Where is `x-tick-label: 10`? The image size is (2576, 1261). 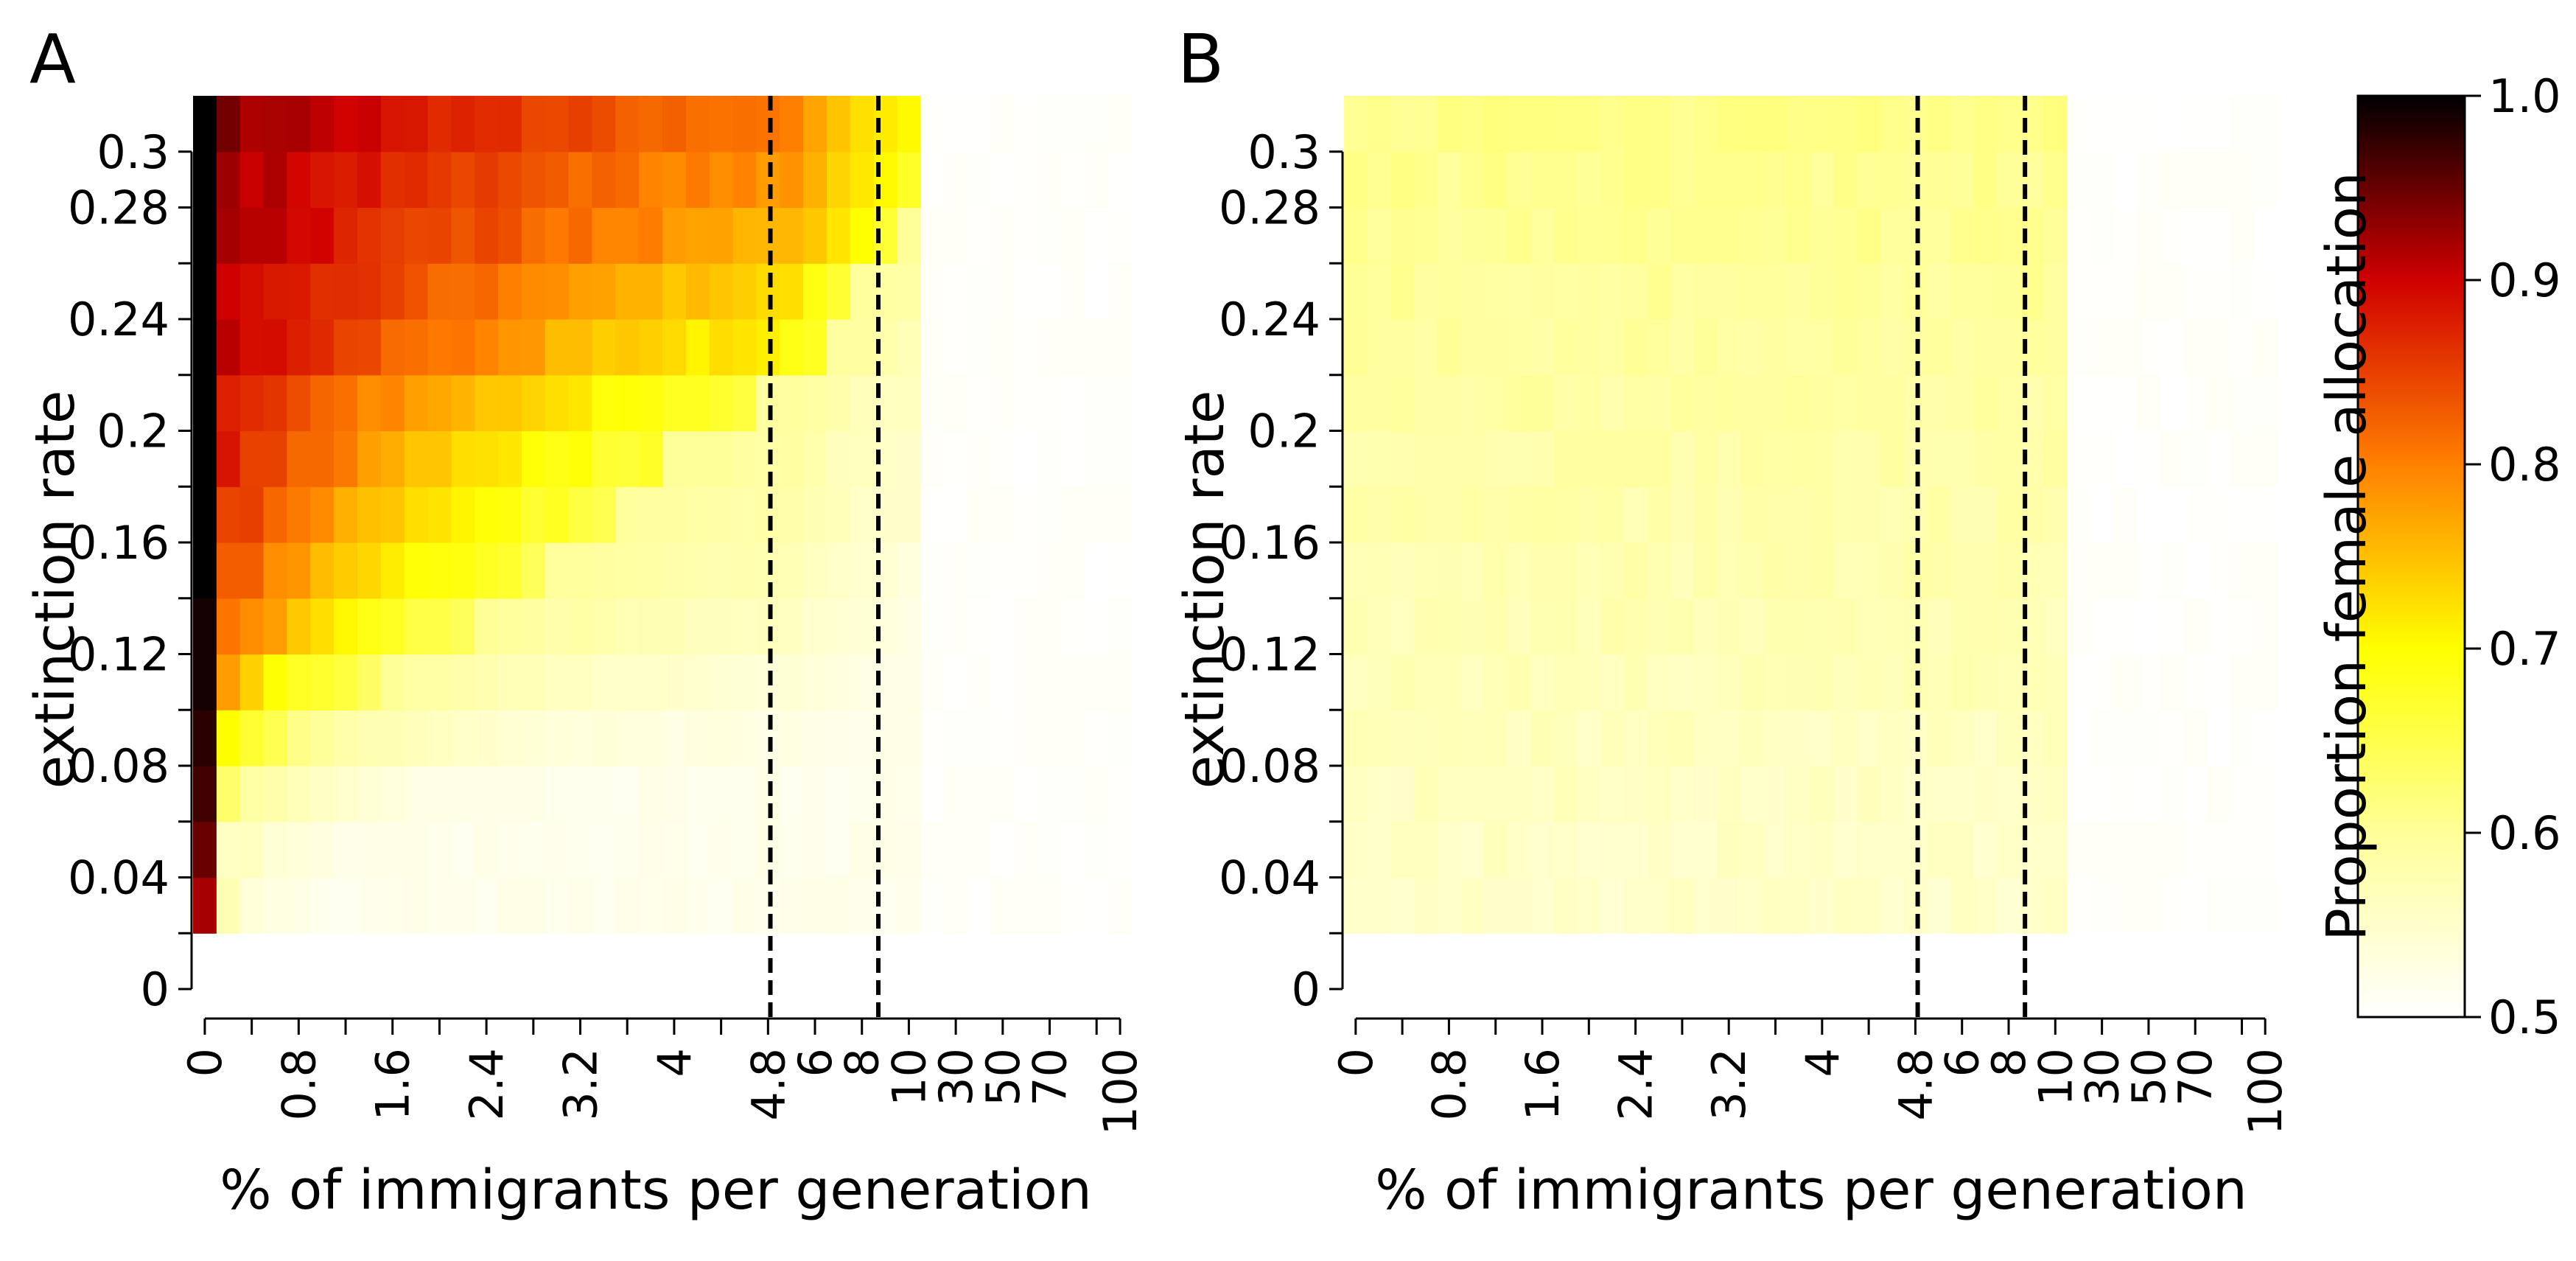
x-tick-label: 10 is located at coordinates (2055, 1077).